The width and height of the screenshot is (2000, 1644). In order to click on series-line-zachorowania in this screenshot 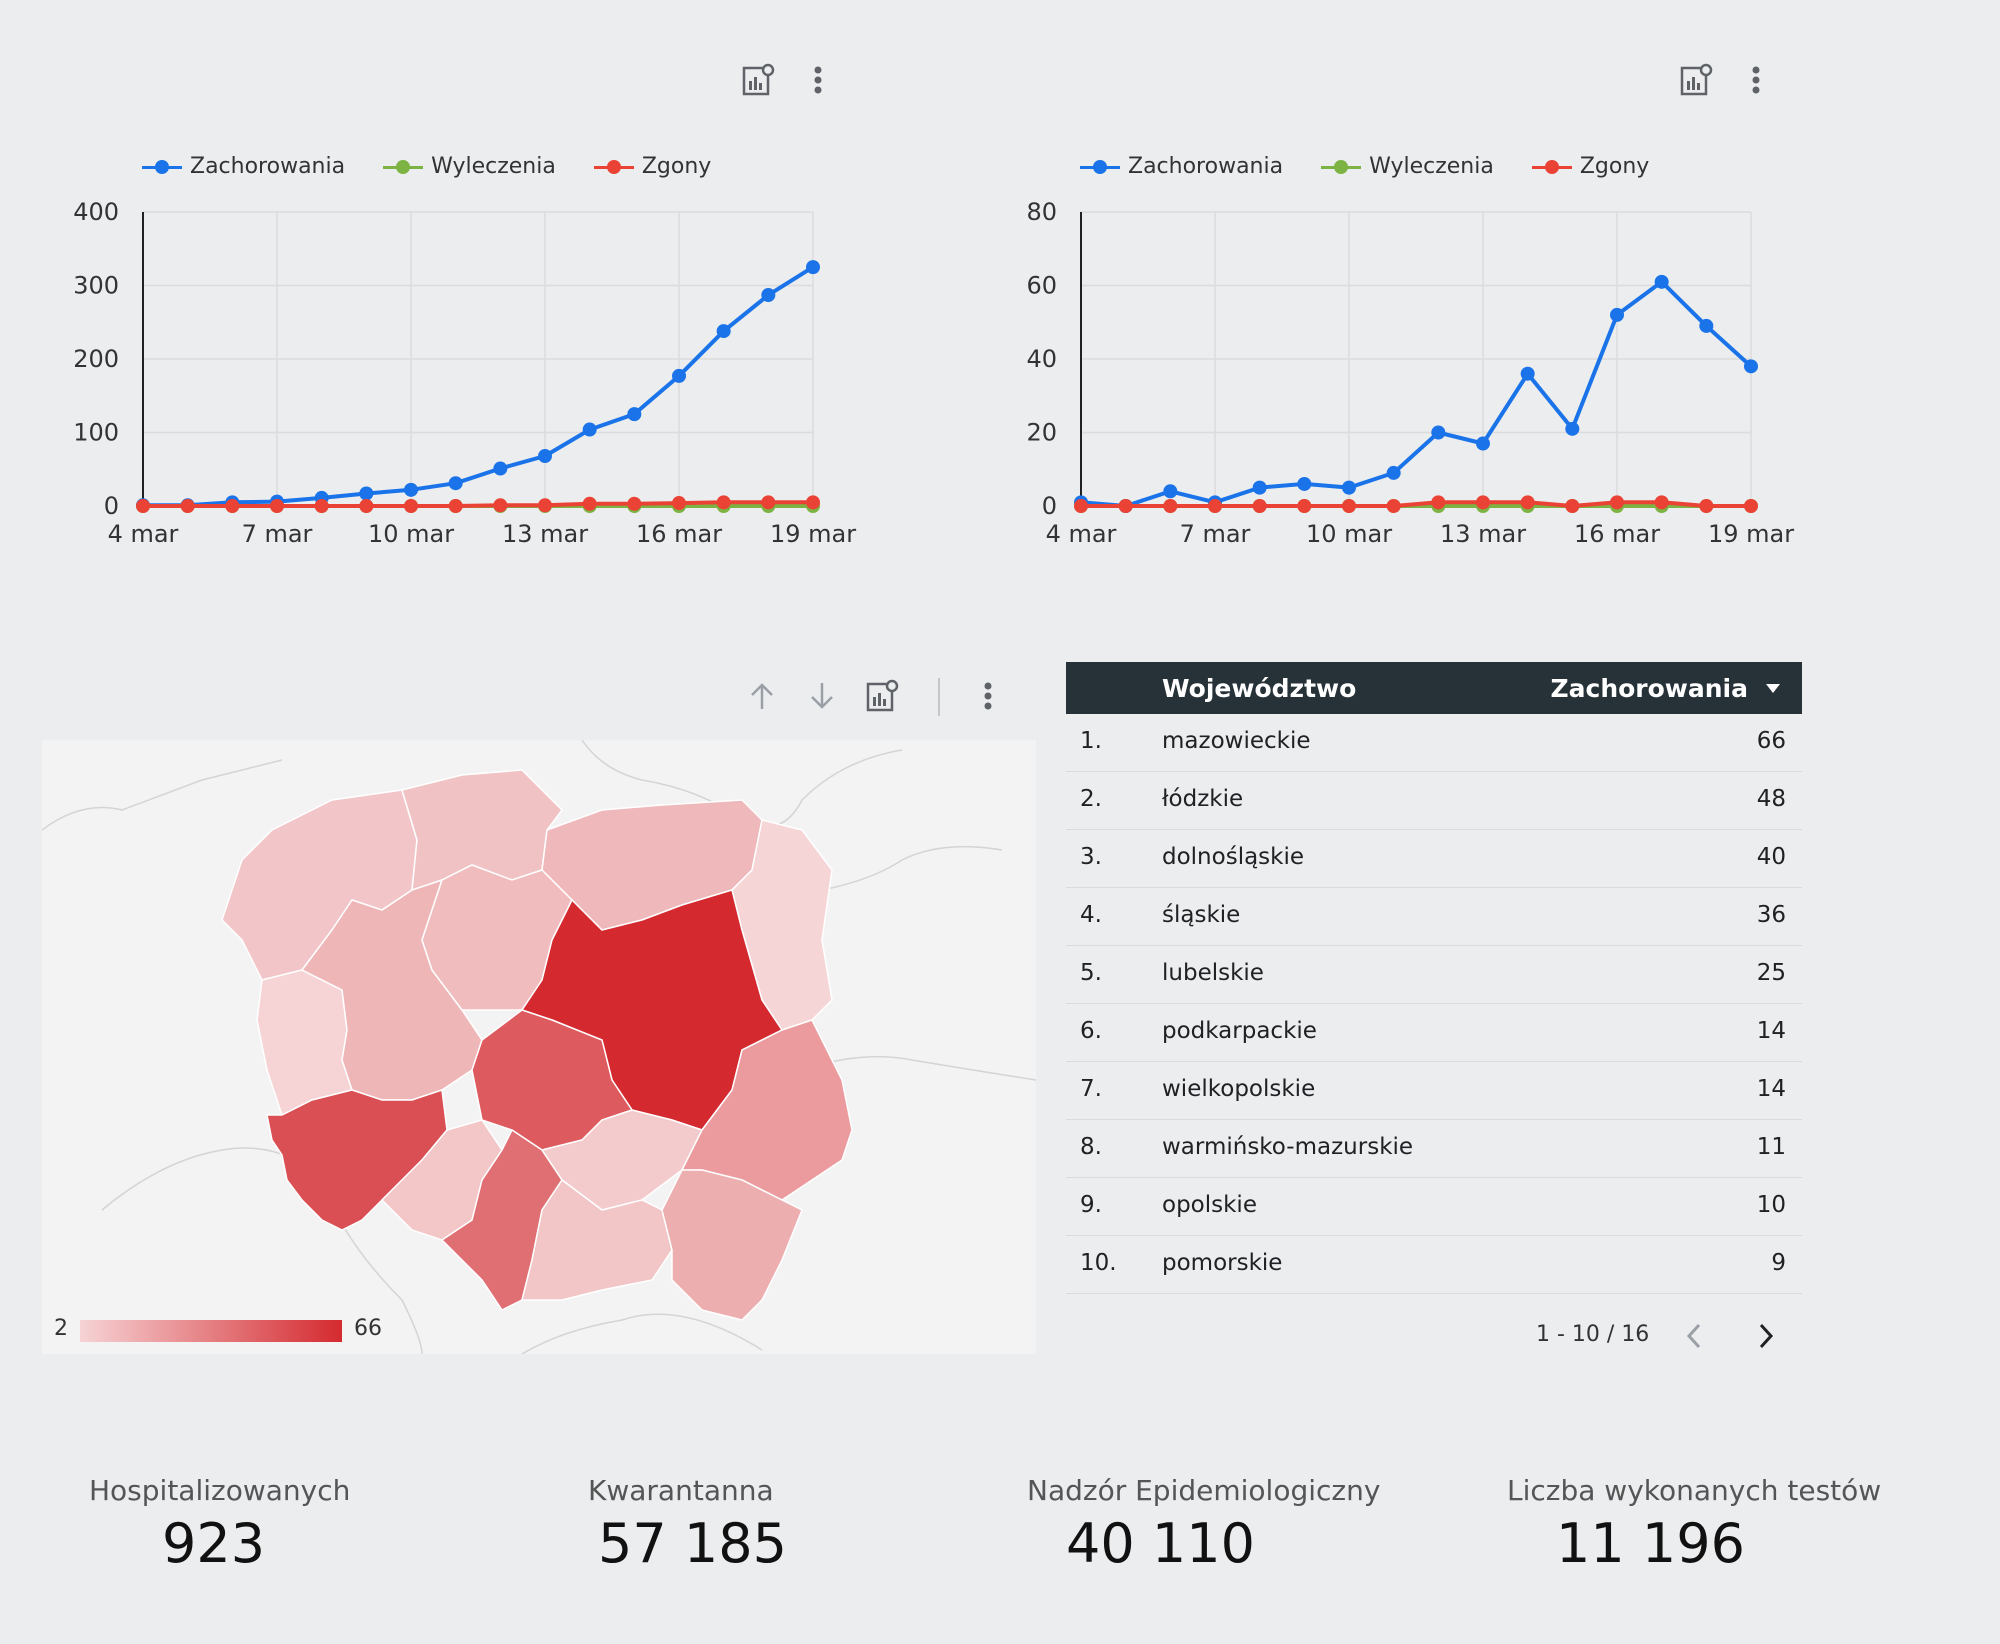, I will do `click(1416, 393)`.